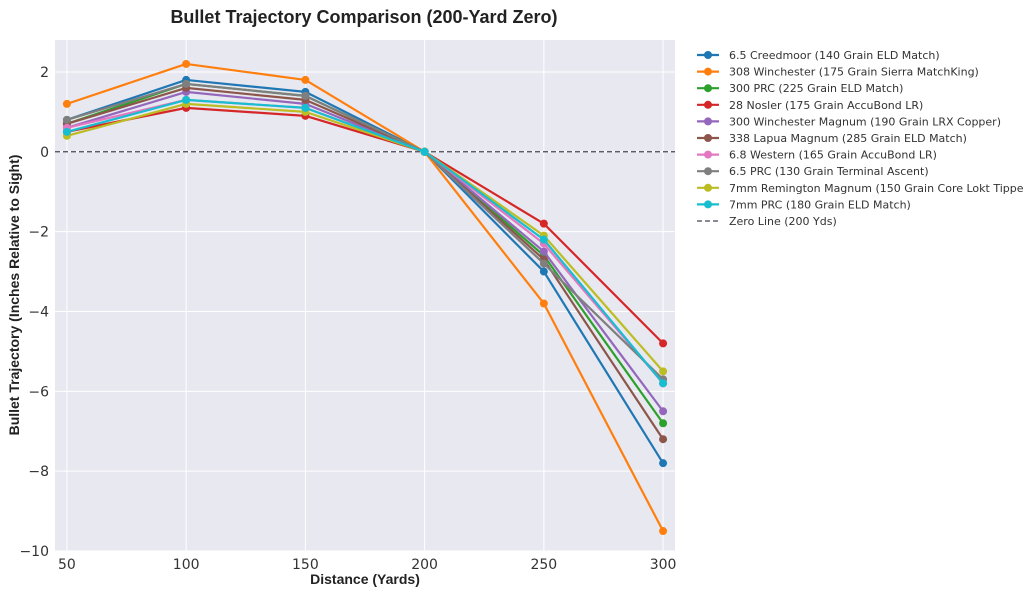 The image size is (1024, 596). I want to click on legend-label: Zero Line (200 Yds), so click(783, 221).